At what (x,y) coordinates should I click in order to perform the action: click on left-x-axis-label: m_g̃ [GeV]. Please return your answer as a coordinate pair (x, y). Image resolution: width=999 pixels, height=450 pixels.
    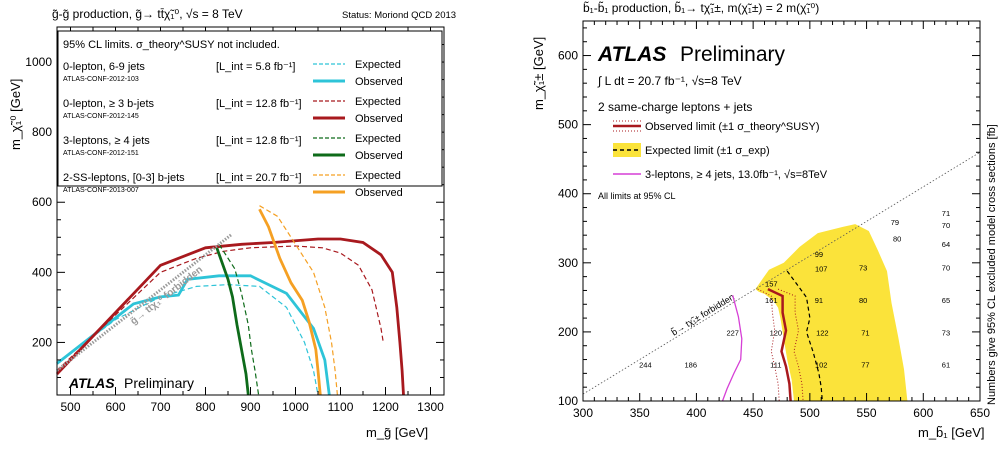
    Looking at the image, I should click on (397, 432).